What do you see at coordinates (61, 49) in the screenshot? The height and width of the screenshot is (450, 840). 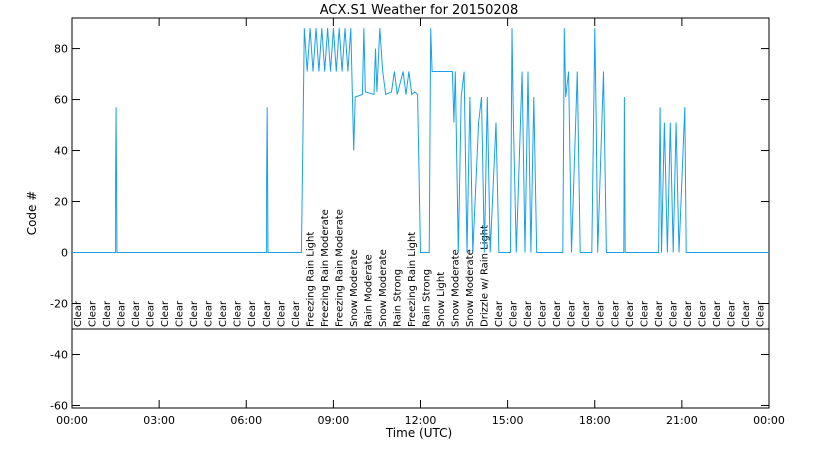 I see `y-tick-label: 80` at bounding box center [61, 49].